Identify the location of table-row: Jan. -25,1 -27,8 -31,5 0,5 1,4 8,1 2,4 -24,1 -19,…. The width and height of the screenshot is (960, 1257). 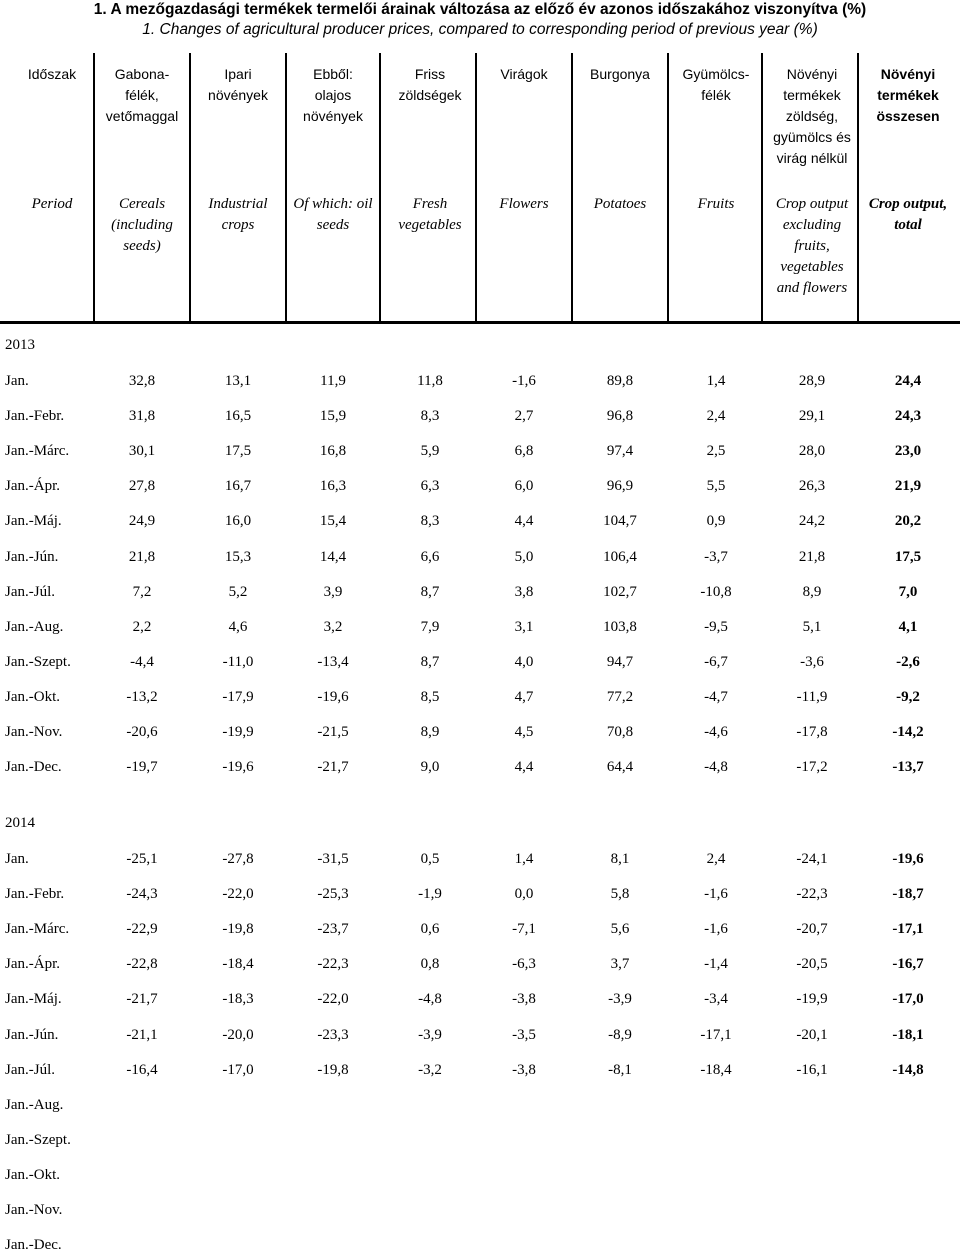
(480, 861).